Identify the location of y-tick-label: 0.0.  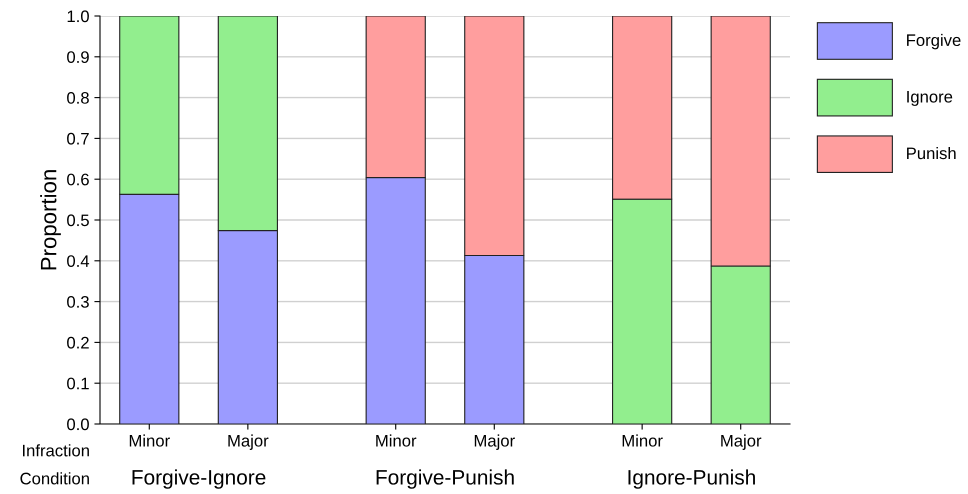
(78, 424).